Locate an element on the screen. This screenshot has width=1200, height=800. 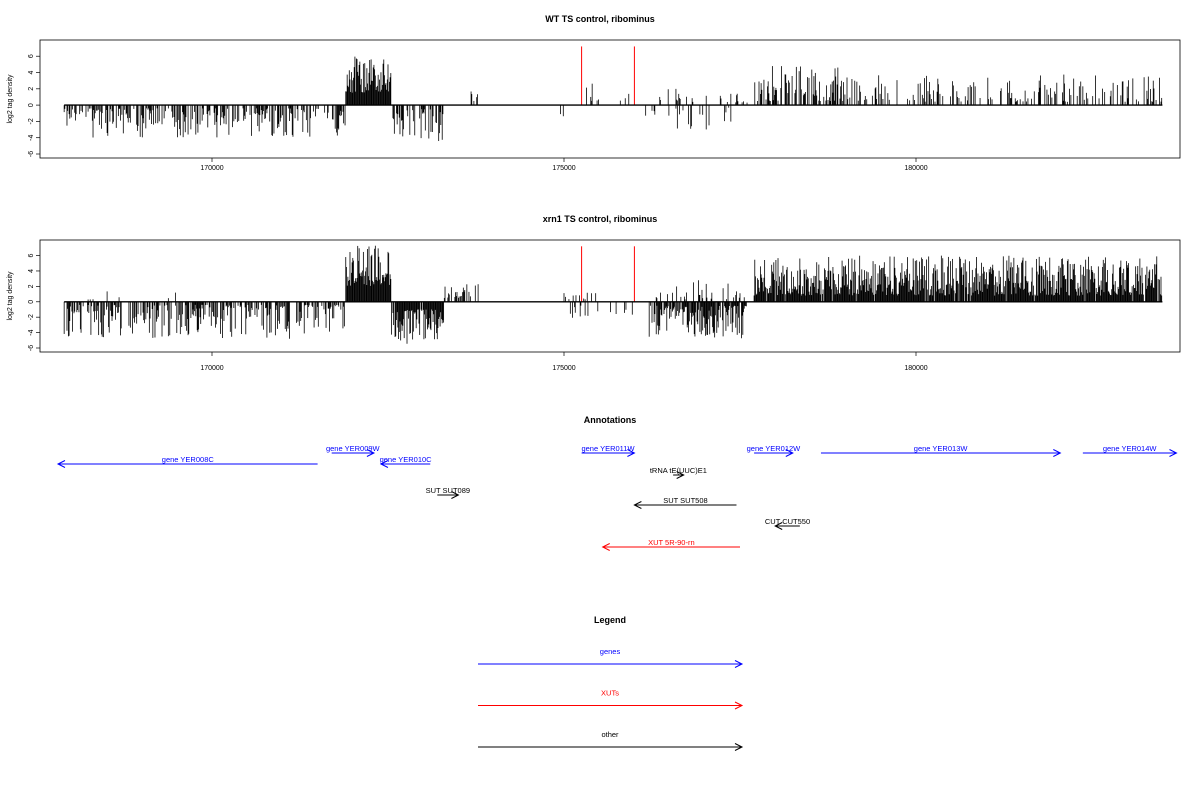
annotation-label: SUT SUT508 is located at coordinates (685, 500).